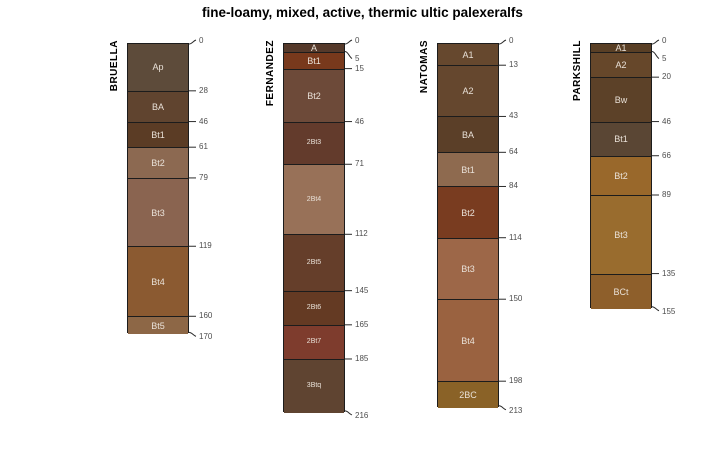  Describe the element at coordinates (203, 121) in the screenshot. I see `depth-label-46: 46` at that location.